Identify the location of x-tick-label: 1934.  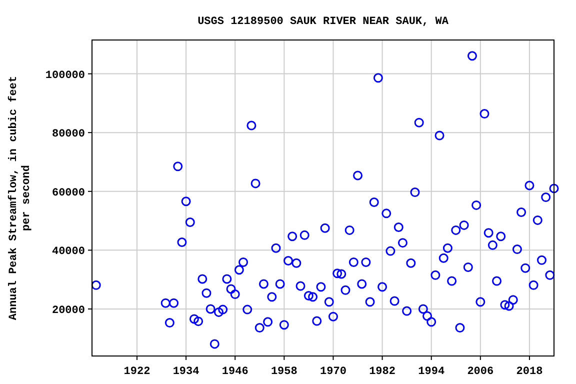
(186, 372).